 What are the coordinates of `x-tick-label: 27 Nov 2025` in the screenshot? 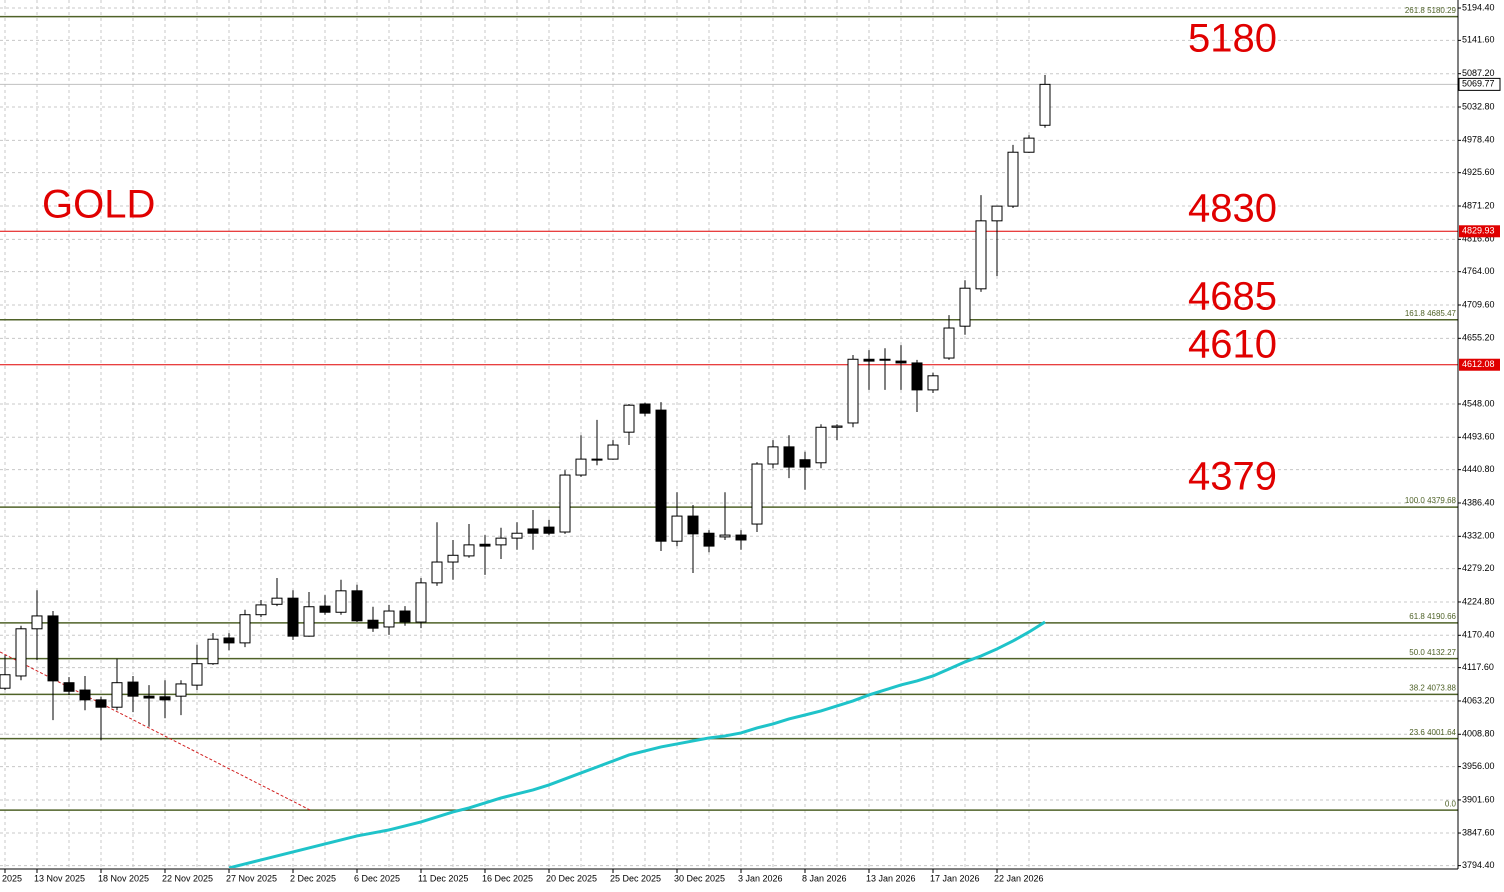 It's located at (251, 878).